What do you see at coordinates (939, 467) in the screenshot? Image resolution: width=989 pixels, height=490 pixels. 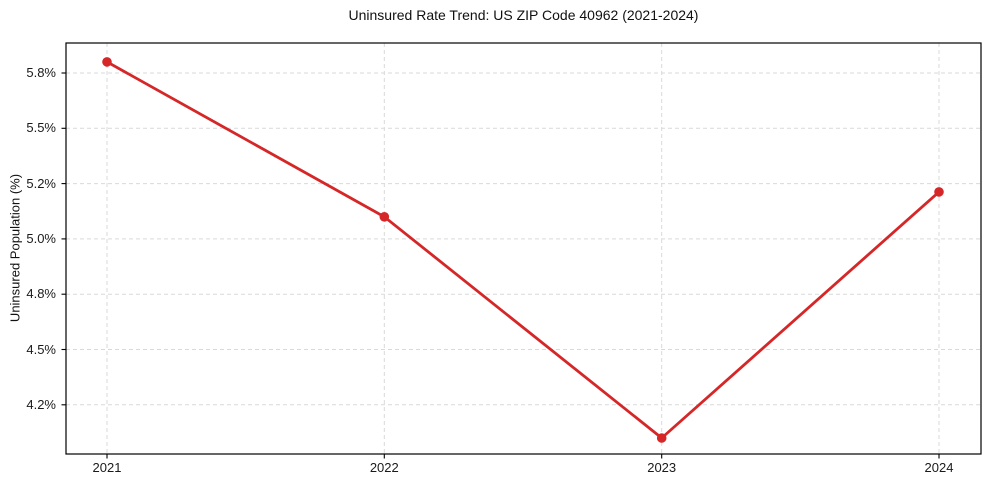 I see `x-tick-label: 2024` at bounding box center [939, 467].